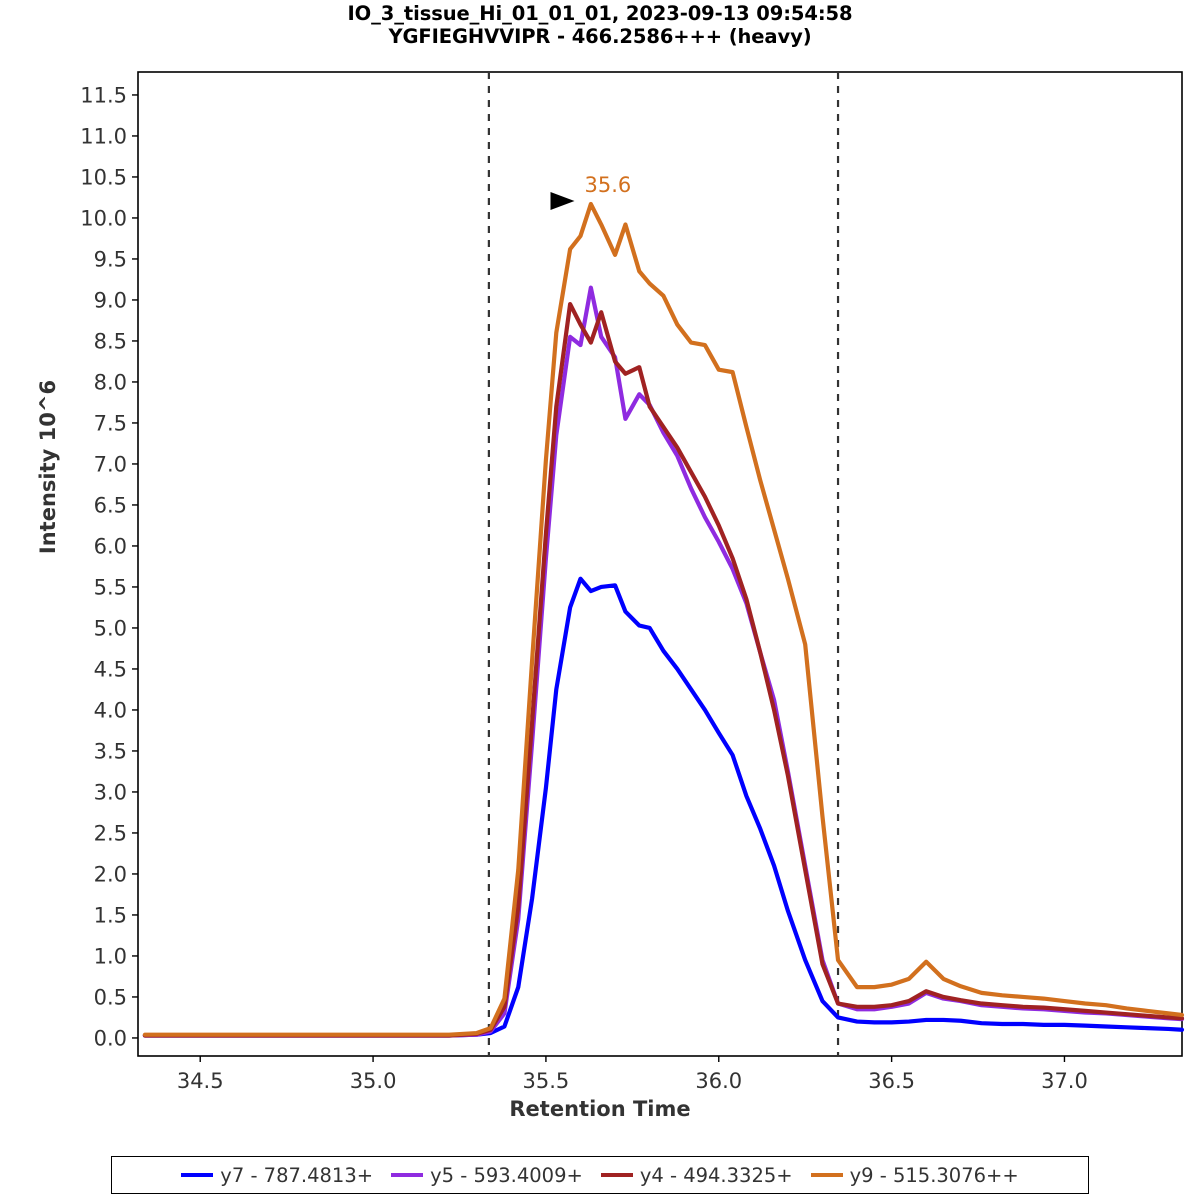 Image resolution: width=1200 pixels, height=1200 pixels. What do you see at coordinates (110, 915) in the screenshot?
I see `y-tick-label: 1.5` at bounding box center [110, 915].